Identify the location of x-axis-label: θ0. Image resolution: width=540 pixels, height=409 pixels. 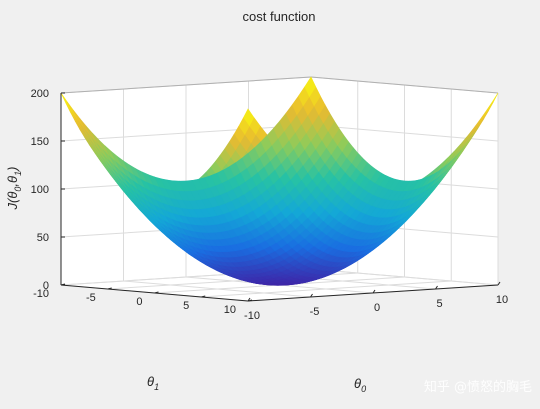
(360, 385).